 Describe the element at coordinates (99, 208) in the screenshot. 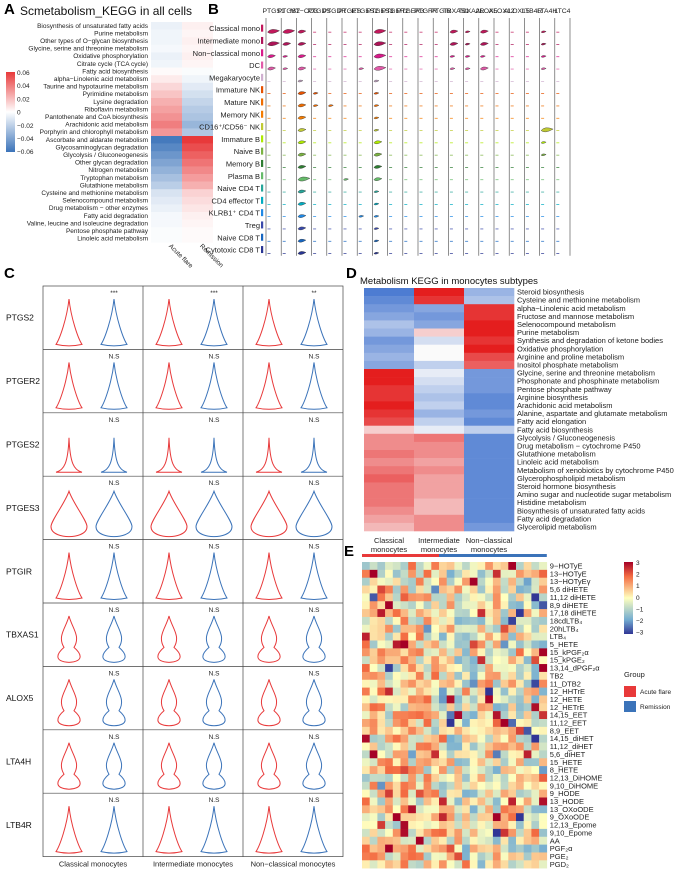

I see `pathway-label: Drug metabolism − other enzymes` at that location.